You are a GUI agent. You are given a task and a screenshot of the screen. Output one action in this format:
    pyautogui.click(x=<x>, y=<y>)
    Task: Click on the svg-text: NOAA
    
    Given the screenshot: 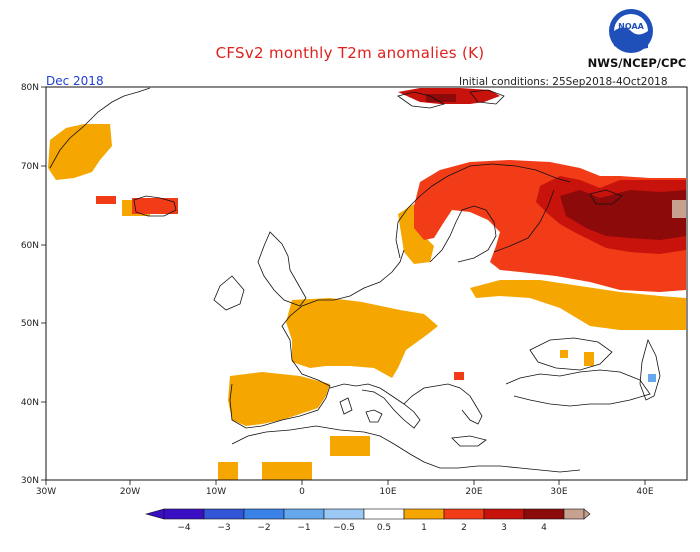 What is the action you would take?
    pyautogui.click(x=631, y=26)
    